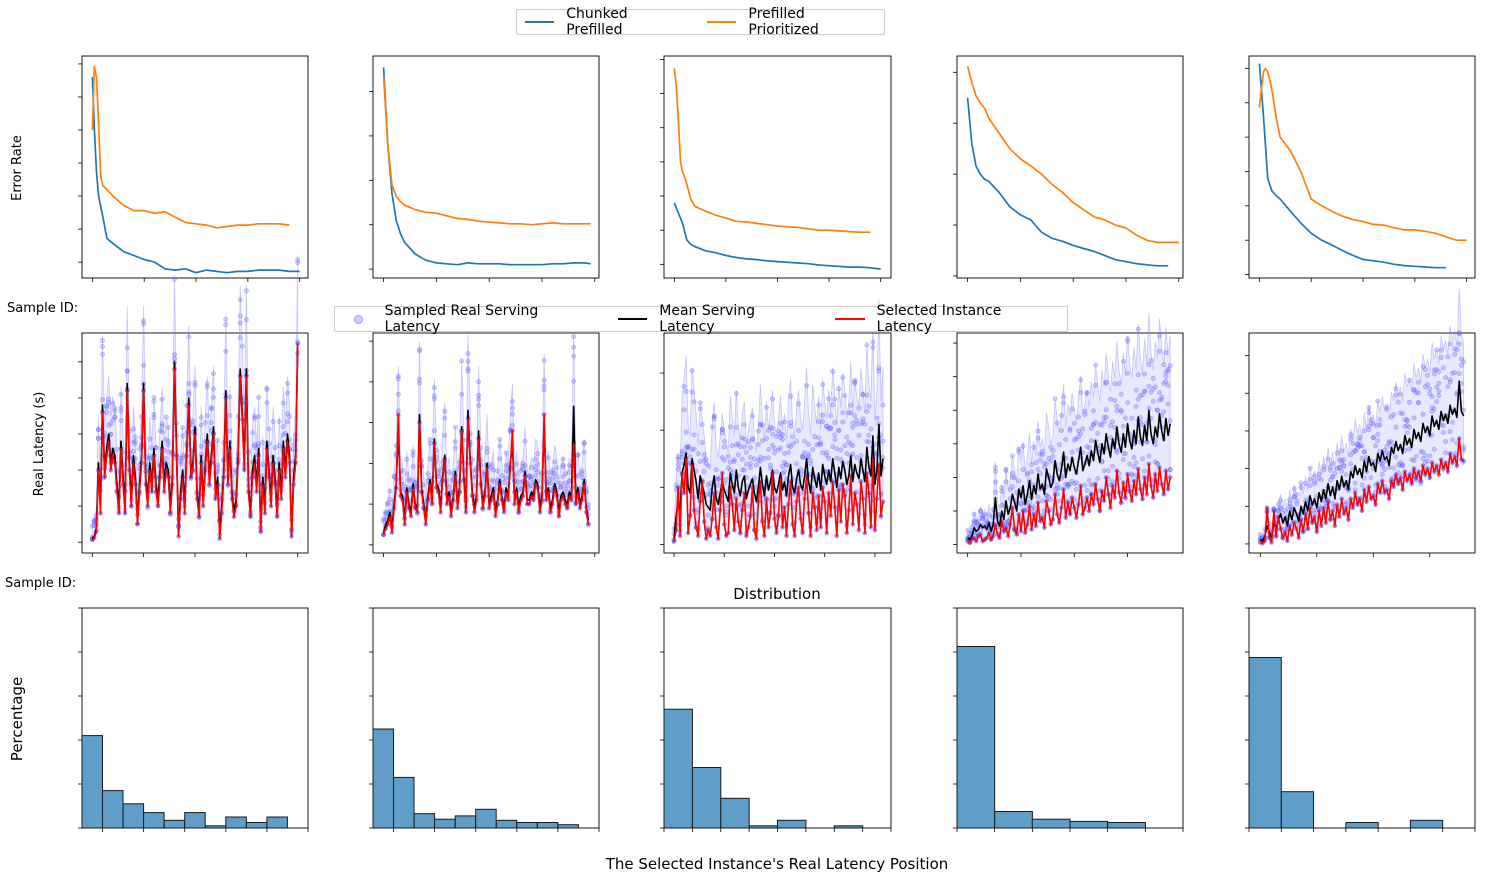 This screenshot has height=882, width=1489. I want to click on axes-frame, so click(1070, 443).